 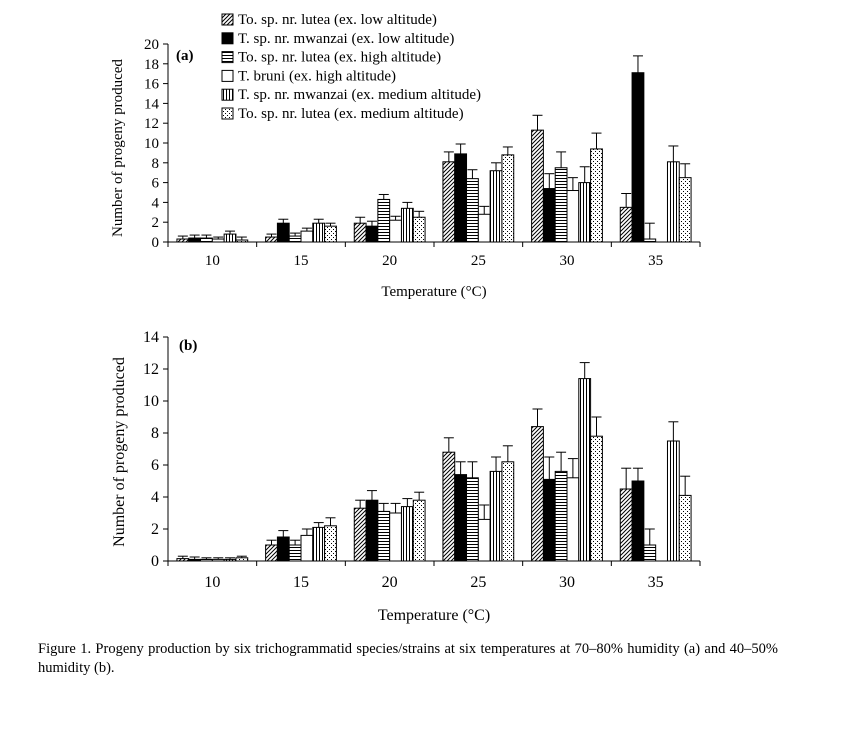 I want to click on y-tick-label: 2, so click(x=156, y=223).